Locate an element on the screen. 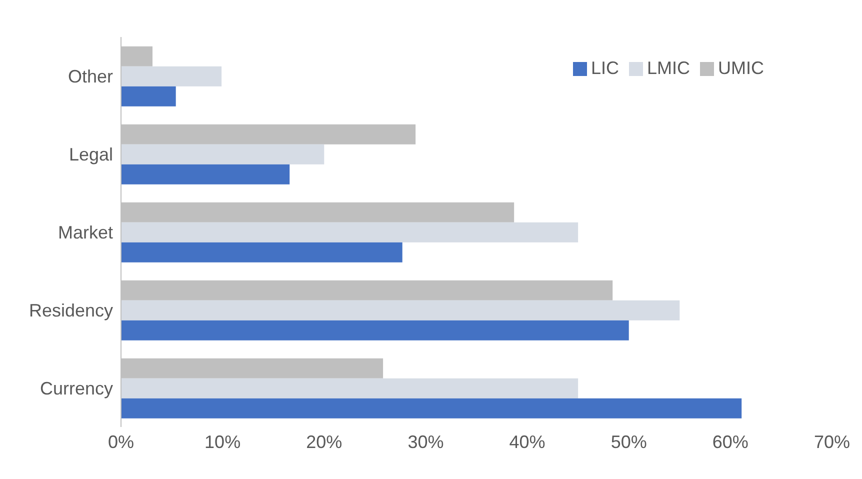 The image size is (862, 479). legend-label: LMIC is located at coordinates (668, 68).